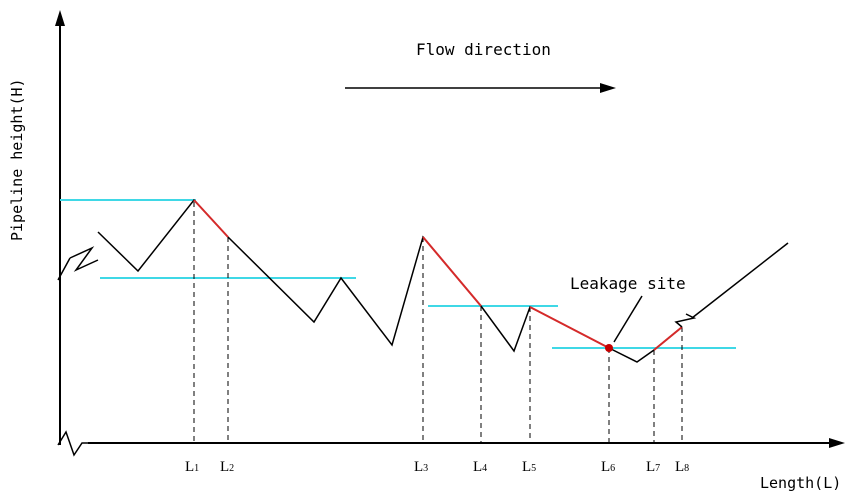 The image size is (849, 493). I want to click on flow-direction-label: Flow direction, so click(483, 49).